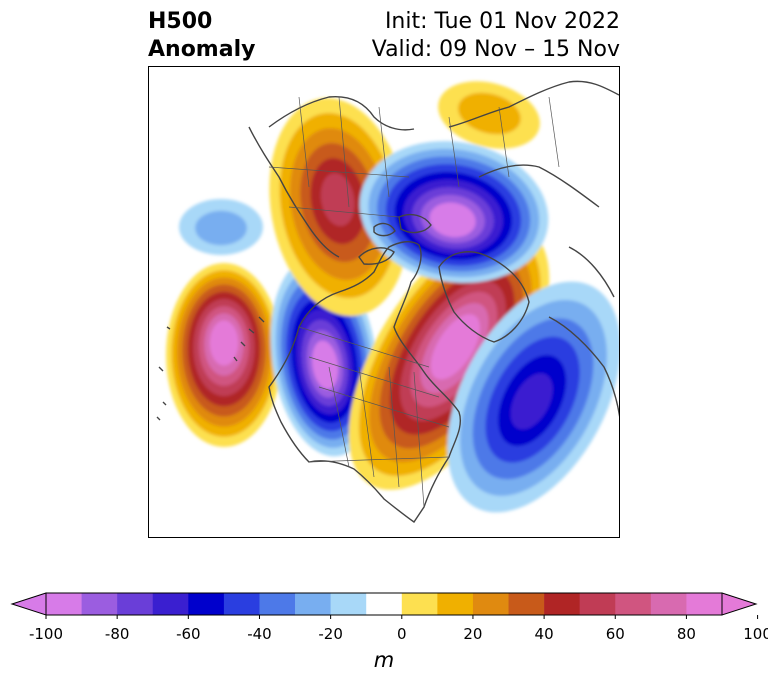 This screenshot has width=768, height=684. What do you see at coordinates (117, 634) in the screenshot?
I see `colorbar-tick-label: -80` at bounding box center [117, 634].